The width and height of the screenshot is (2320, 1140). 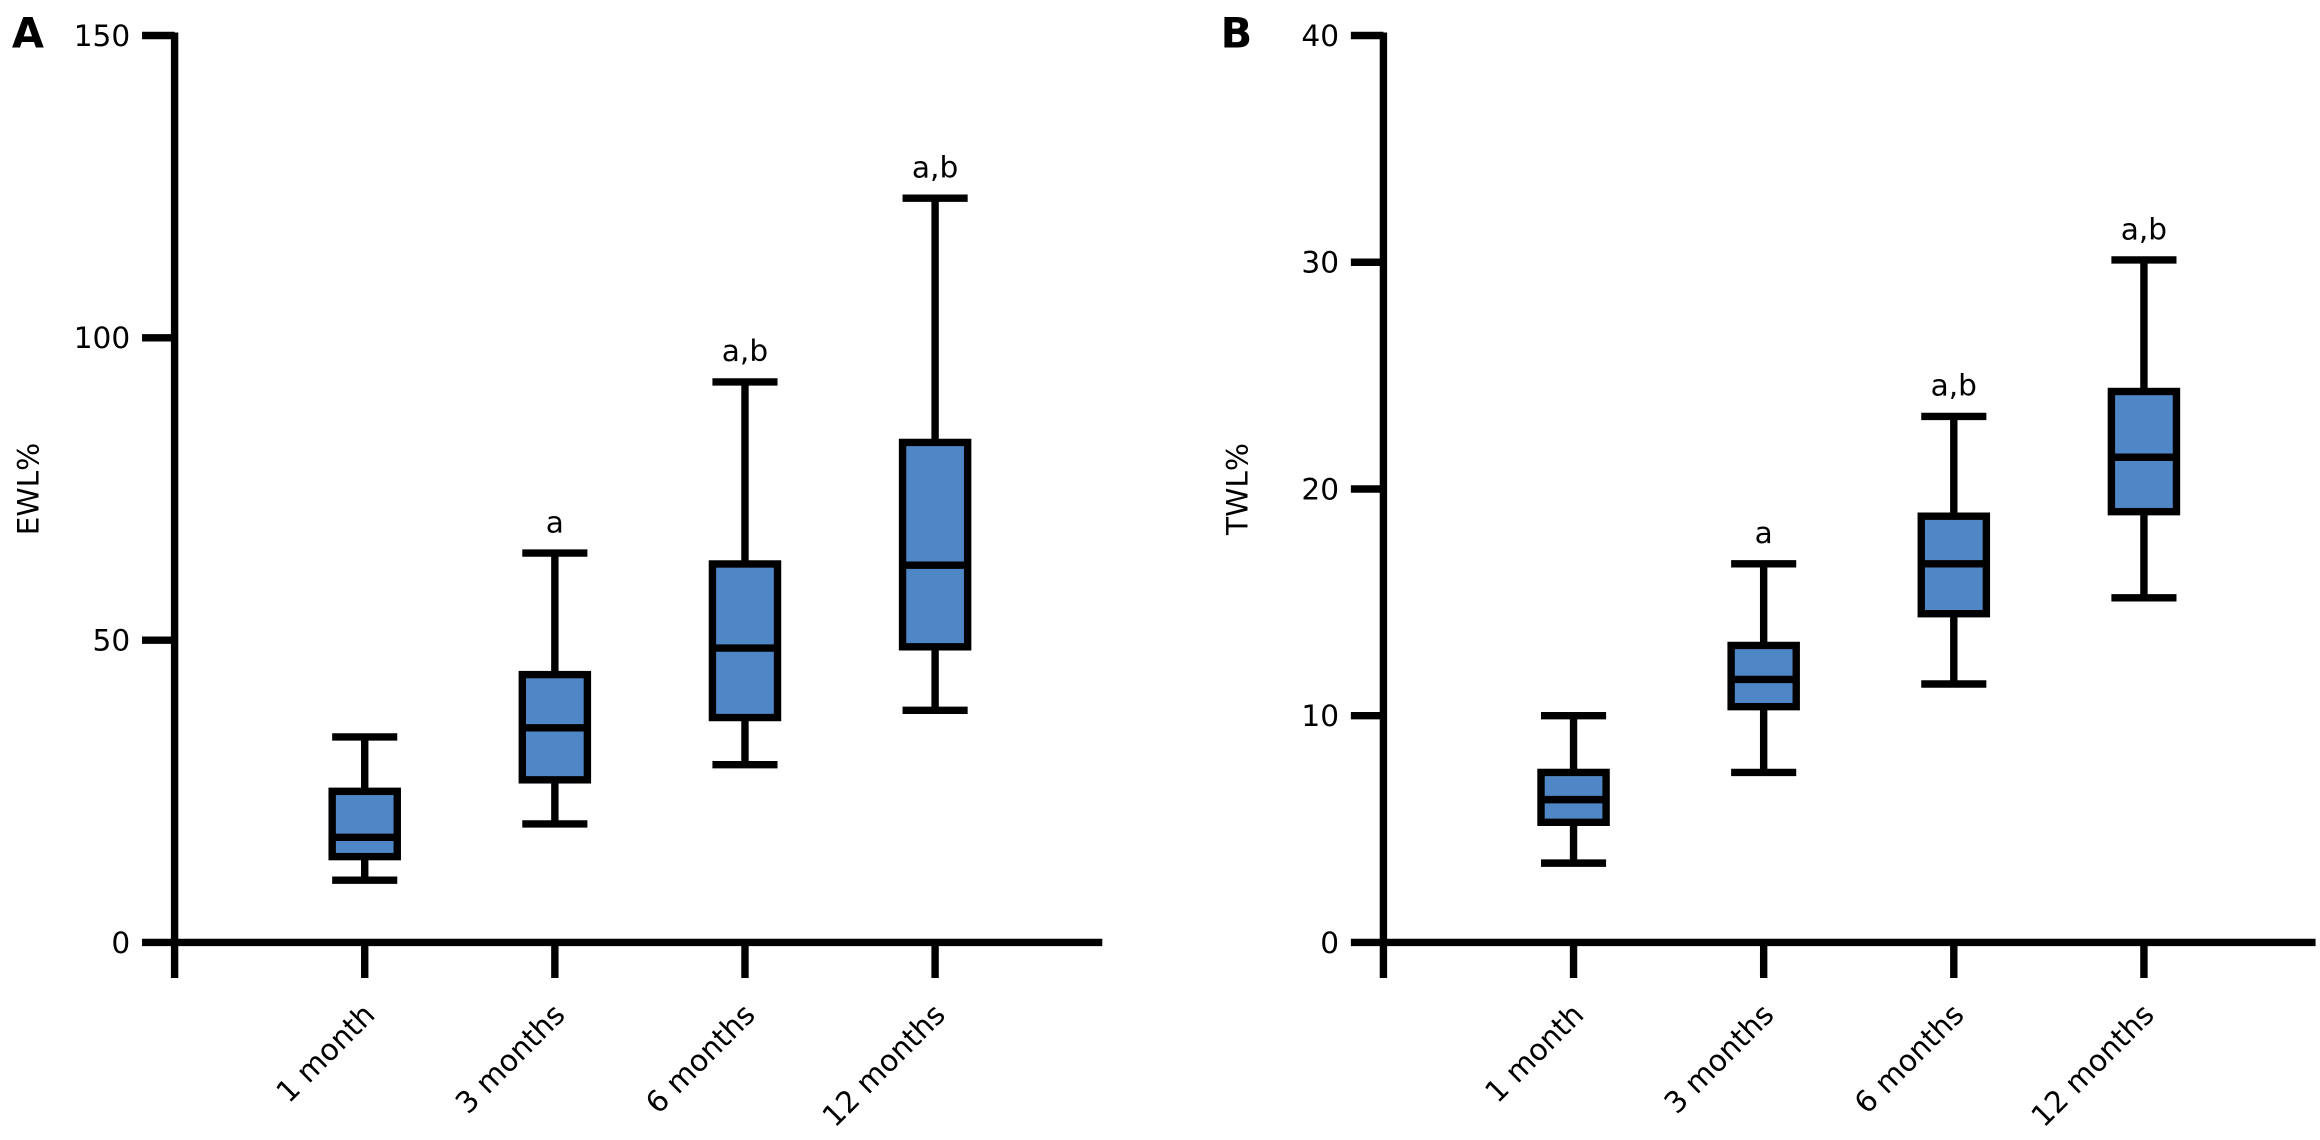 What do you see at coordinates (1237, 489) in the screenshot?
I see `y-axis-label: TWL%` at bounding box center [1237, 489].